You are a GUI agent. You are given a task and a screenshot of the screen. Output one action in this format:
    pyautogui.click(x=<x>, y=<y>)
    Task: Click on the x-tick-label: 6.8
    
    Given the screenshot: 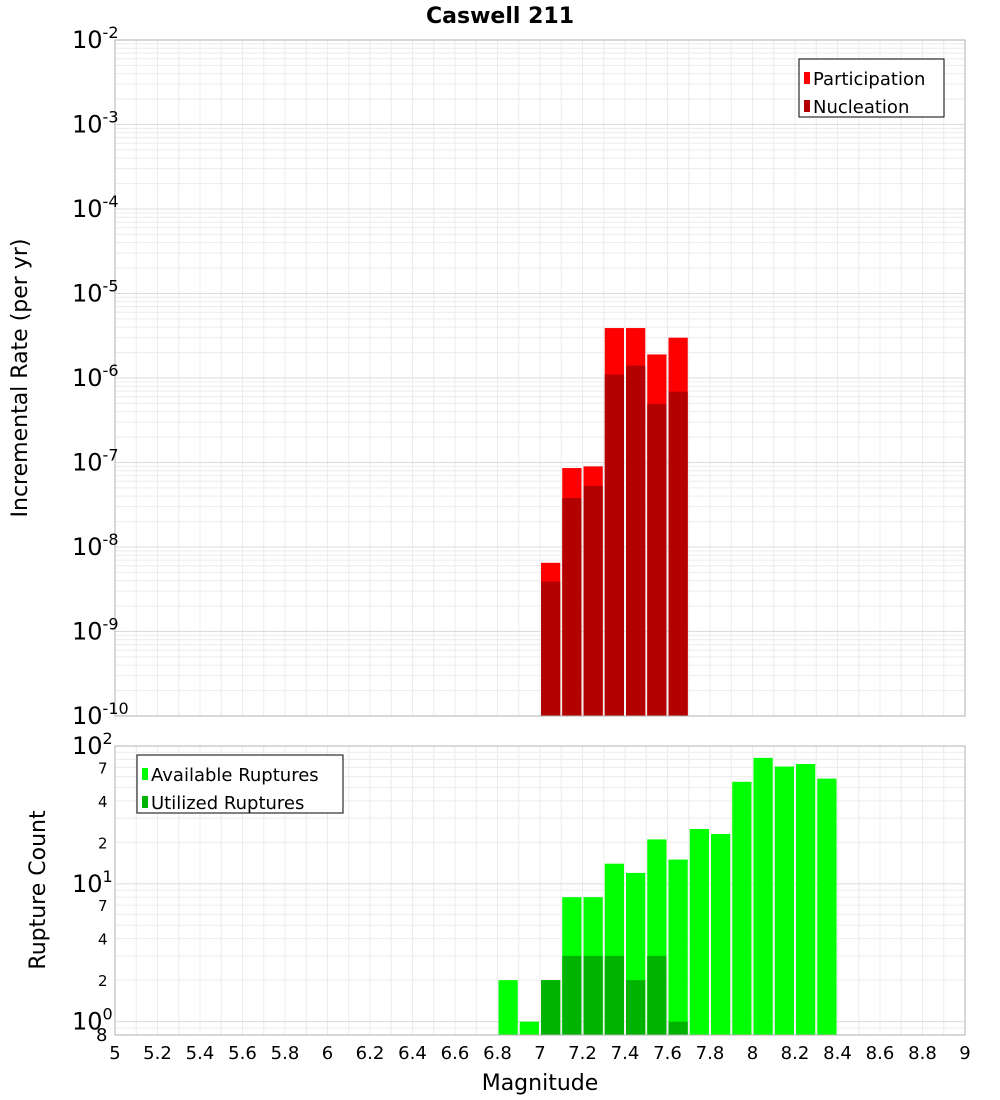 What is the action you would take?
    pyautogui.click(x=497, y=1053)
    